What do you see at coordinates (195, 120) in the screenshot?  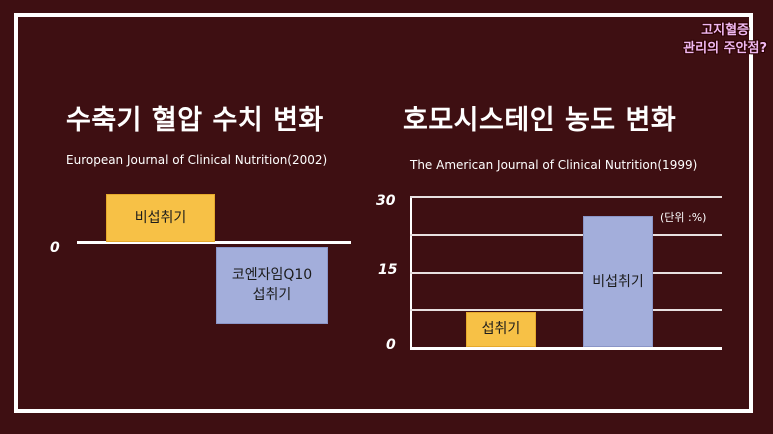 I see `chart1-title: 수축기 혈압 수치 변화` at bounding box center [195, 120].